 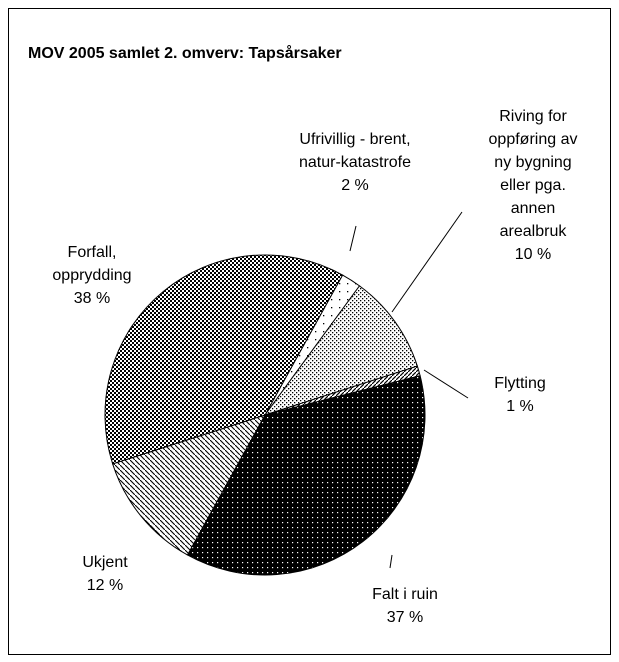 I want to click on category-label: Ufrivillig - brent, natur-katastrofe, so click(x=355, y=151).